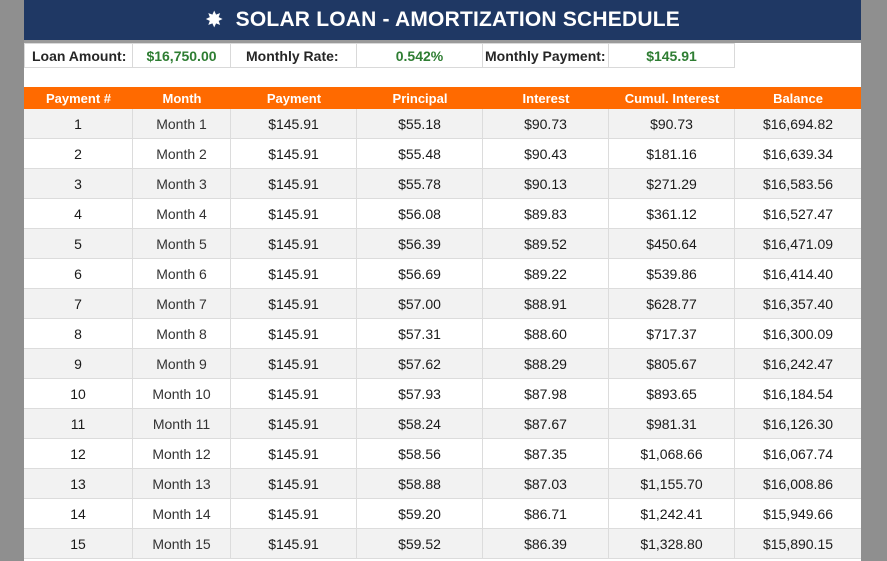  Describe the element at coordinates (798, 214) in the screenshot. I see `cell-balance: $16,527.47` at that location.